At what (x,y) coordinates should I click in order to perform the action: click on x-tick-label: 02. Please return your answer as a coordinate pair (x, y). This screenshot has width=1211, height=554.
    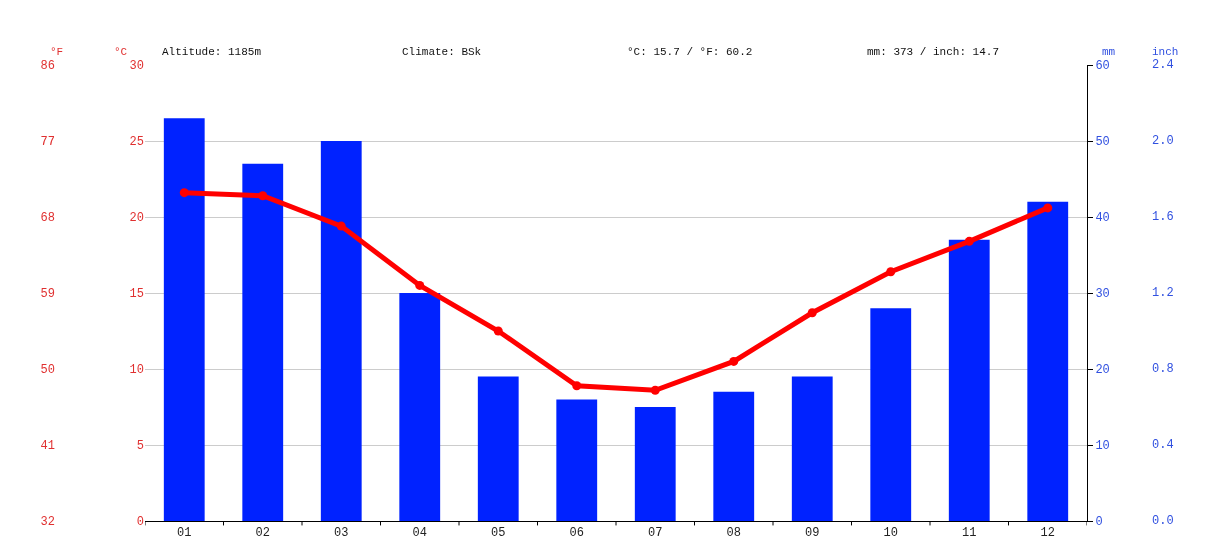
    Looking at the image, I should click on (262, 533).